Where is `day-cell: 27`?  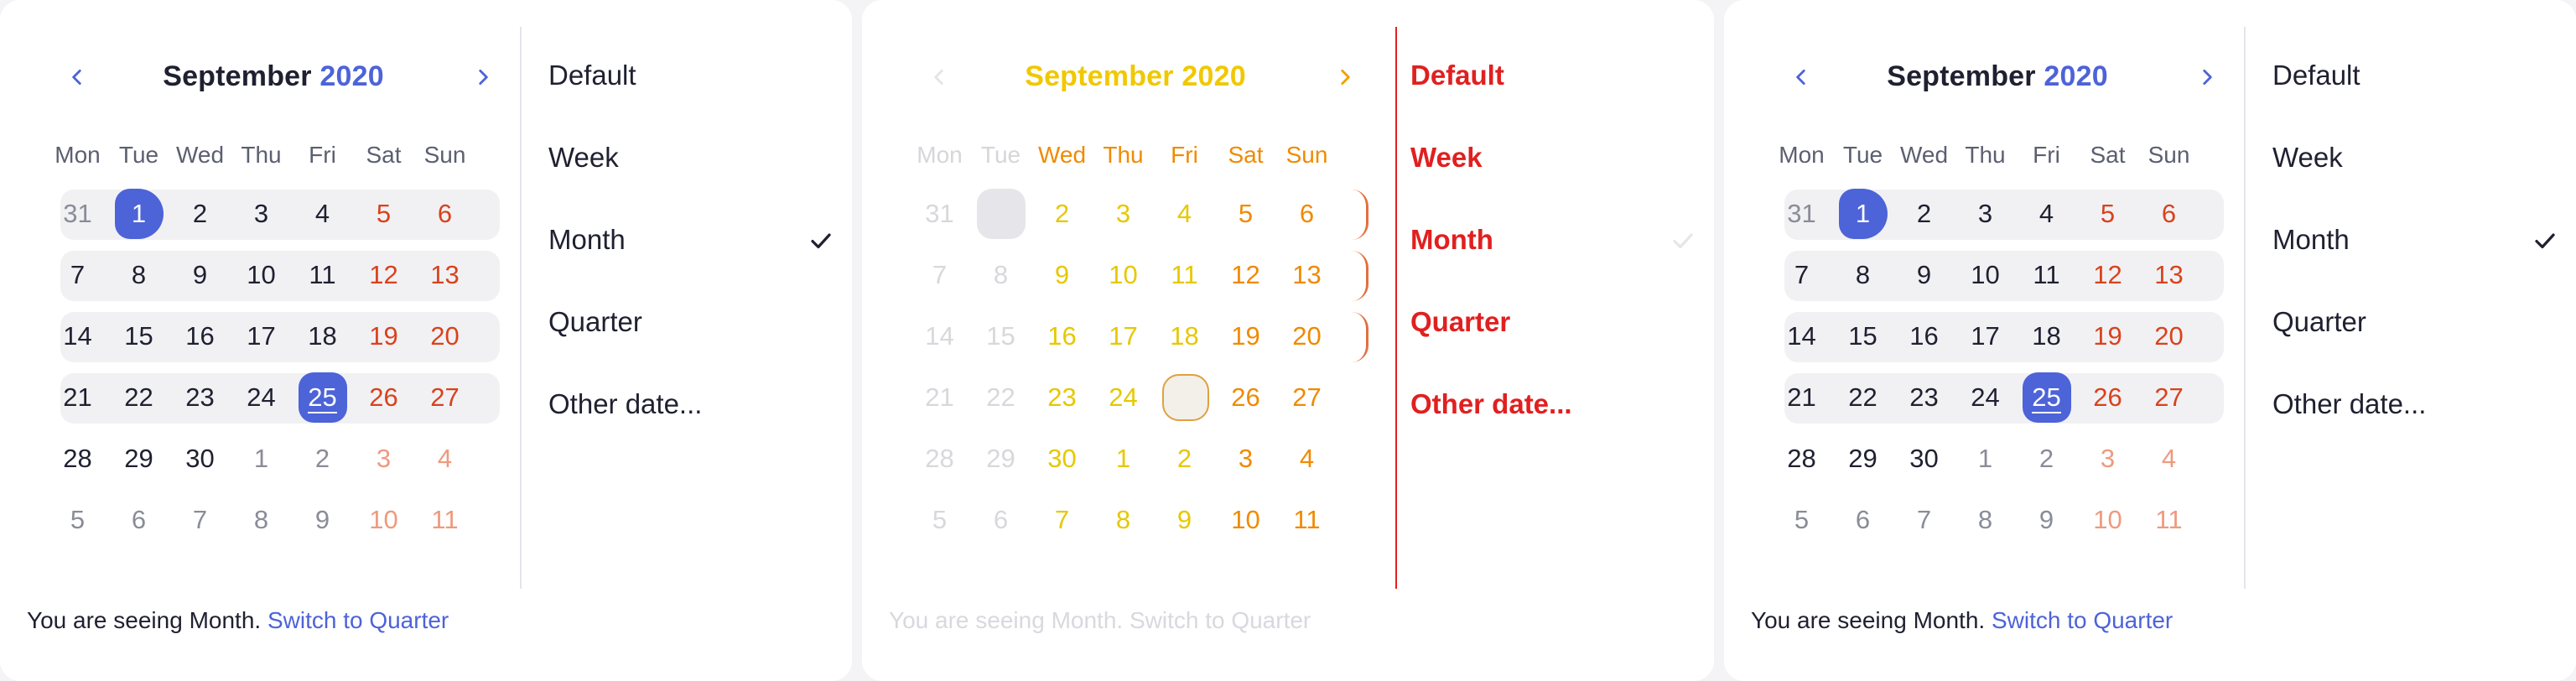
day-cell: 27 is located at coordinates (444, 397).